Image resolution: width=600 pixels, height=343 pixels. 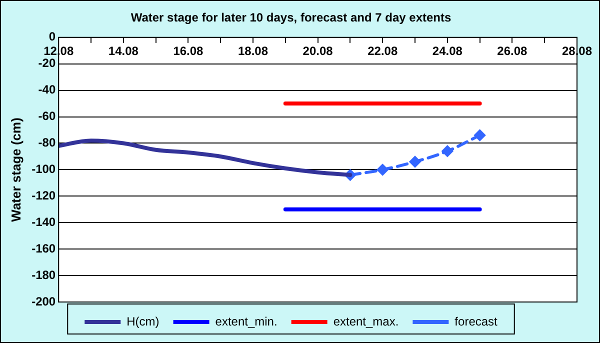 What do you see at coordinates (246, 321) in the screenshot?
I see `legend-label: extent_min.` at bounding box center [246, 321].